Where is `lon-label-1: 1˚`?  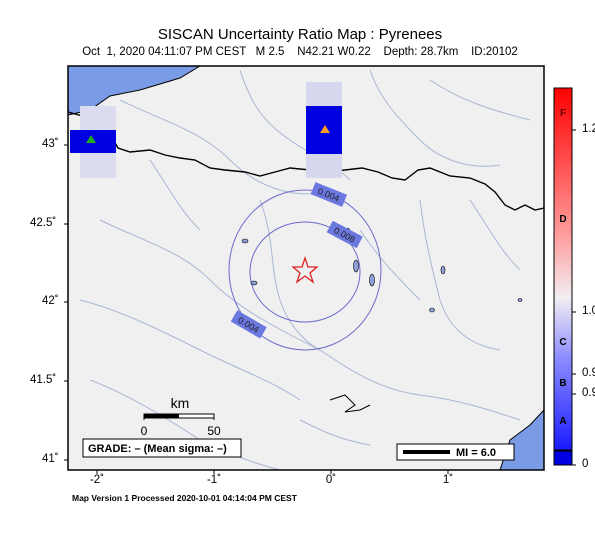 lon-label-1: 1˚ is located at coordinates (448, 480).